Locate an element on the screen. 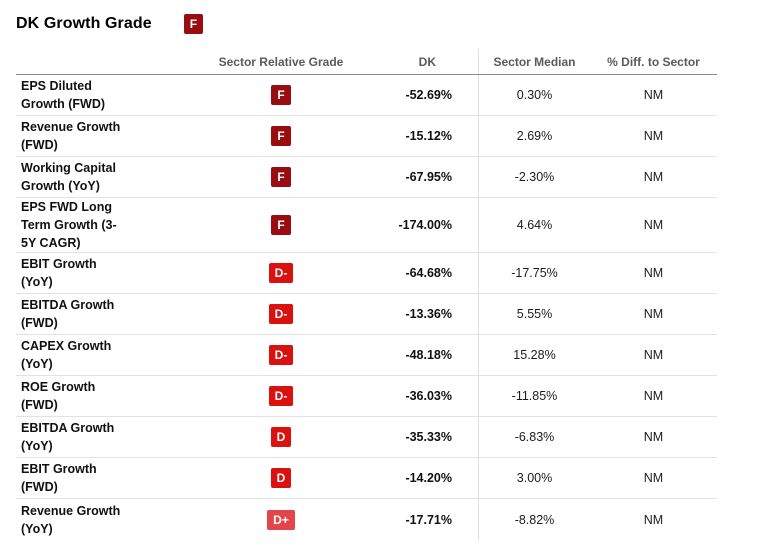  metric-label: EBITDA Growth (FWD) is located at coordinates (68, 314).